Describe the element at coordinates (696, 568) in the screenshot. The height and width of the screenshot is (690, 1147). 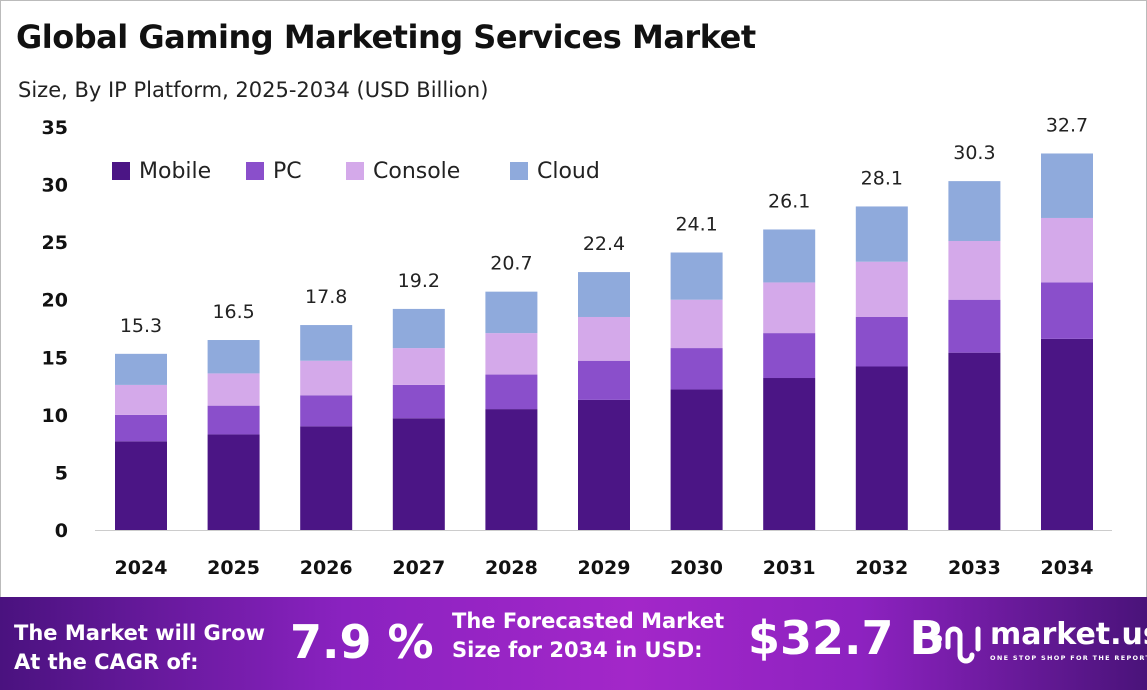
I see `x-tick-label: 2030` at that location.